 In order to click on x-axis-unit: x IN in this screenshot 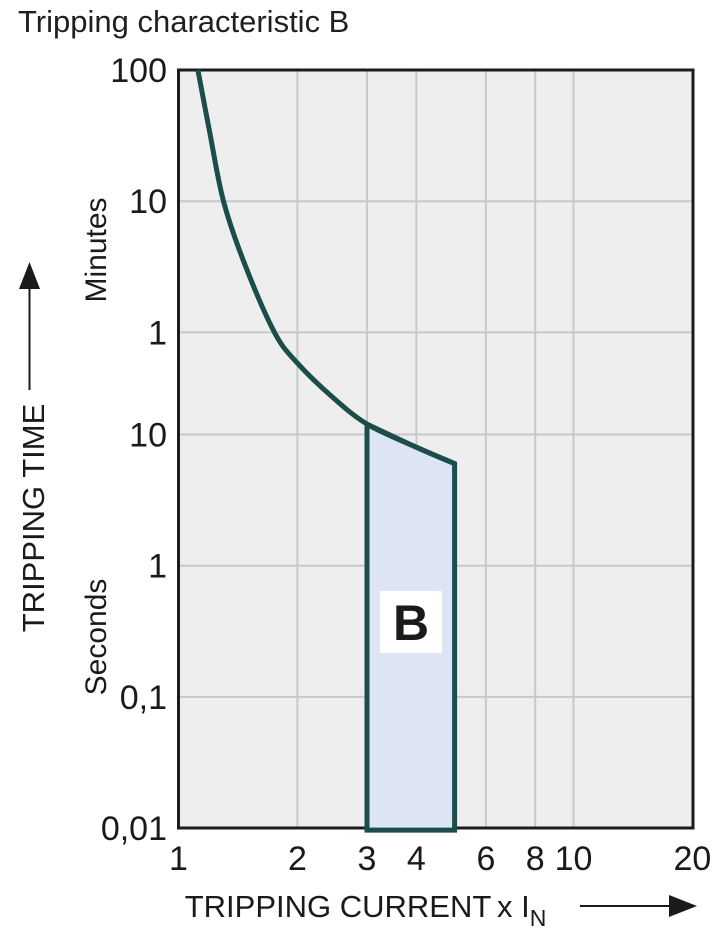, I will do `click(521, 910)`.